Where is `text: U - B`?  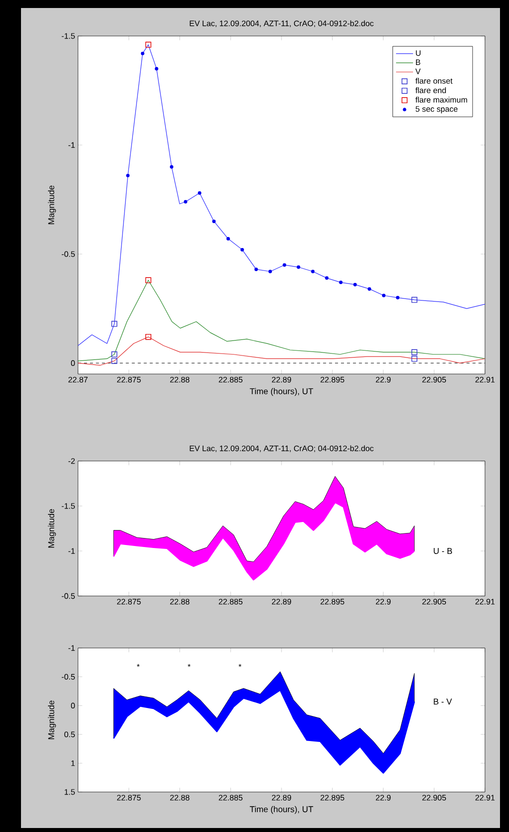
text: U - B is located at coordinates (443, 551).